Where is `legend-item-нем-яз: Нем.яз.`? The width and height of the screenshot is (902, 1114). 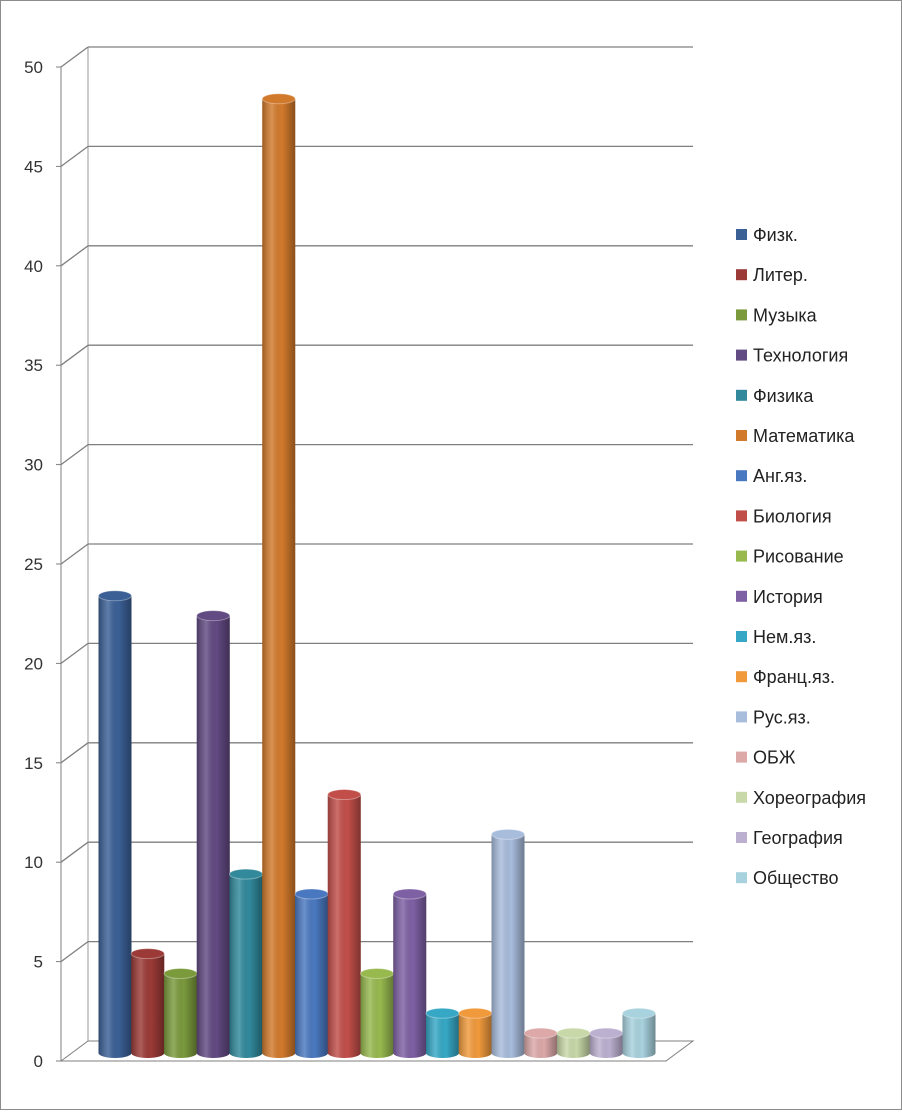 legend-item-нем-яз: Нем.яз. is located at coordinates (776, 637).